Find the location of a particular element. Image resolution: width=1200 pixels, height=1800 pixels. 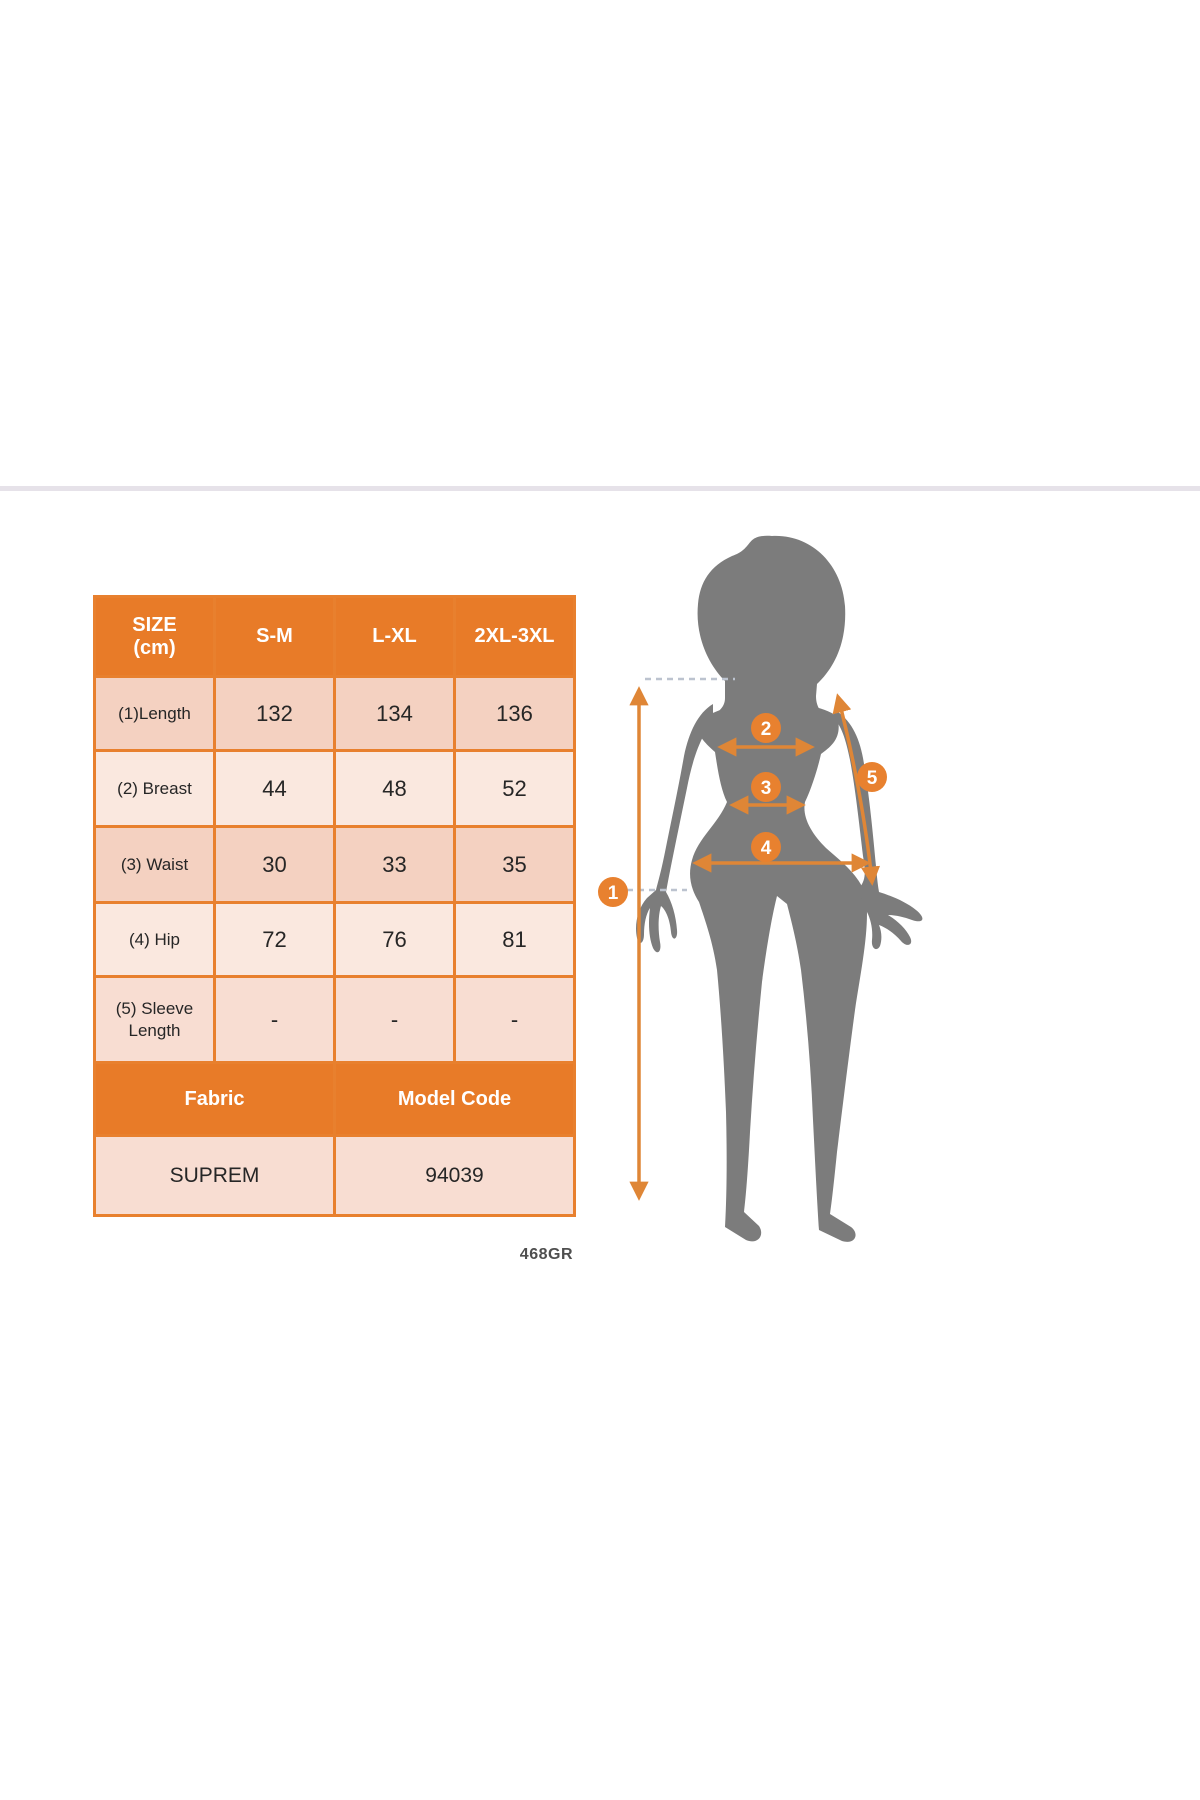

marker-number-4: 4 is located at coordinates (766, 848).